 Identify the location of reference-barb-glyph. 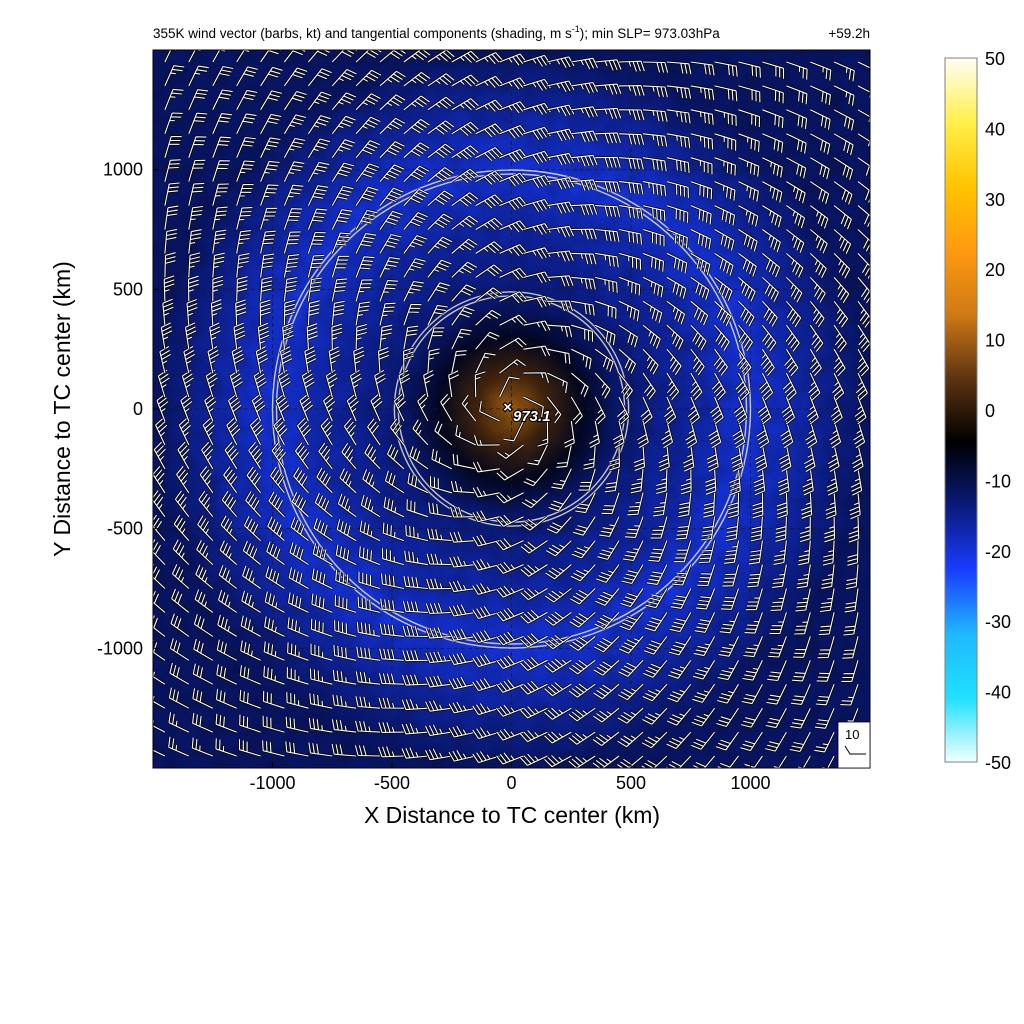
(855, 750).